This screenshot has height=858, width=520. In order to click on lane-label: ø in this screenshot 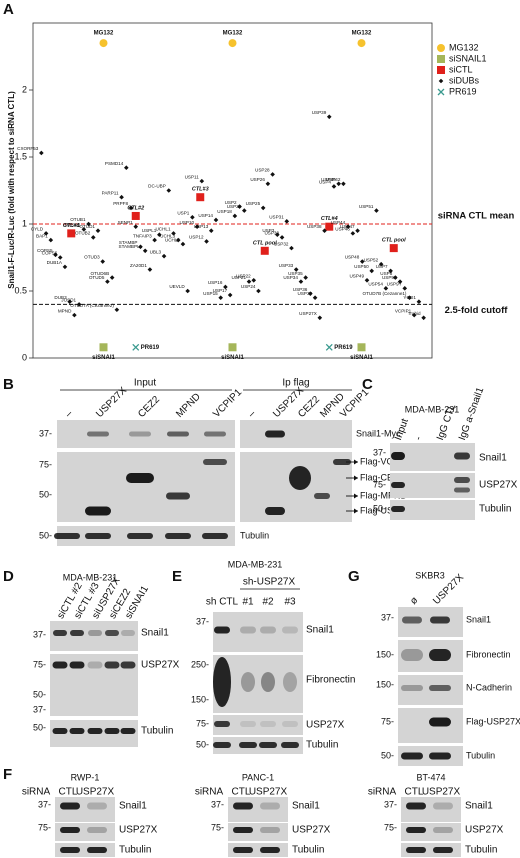, I will do `click(414, 601)`.